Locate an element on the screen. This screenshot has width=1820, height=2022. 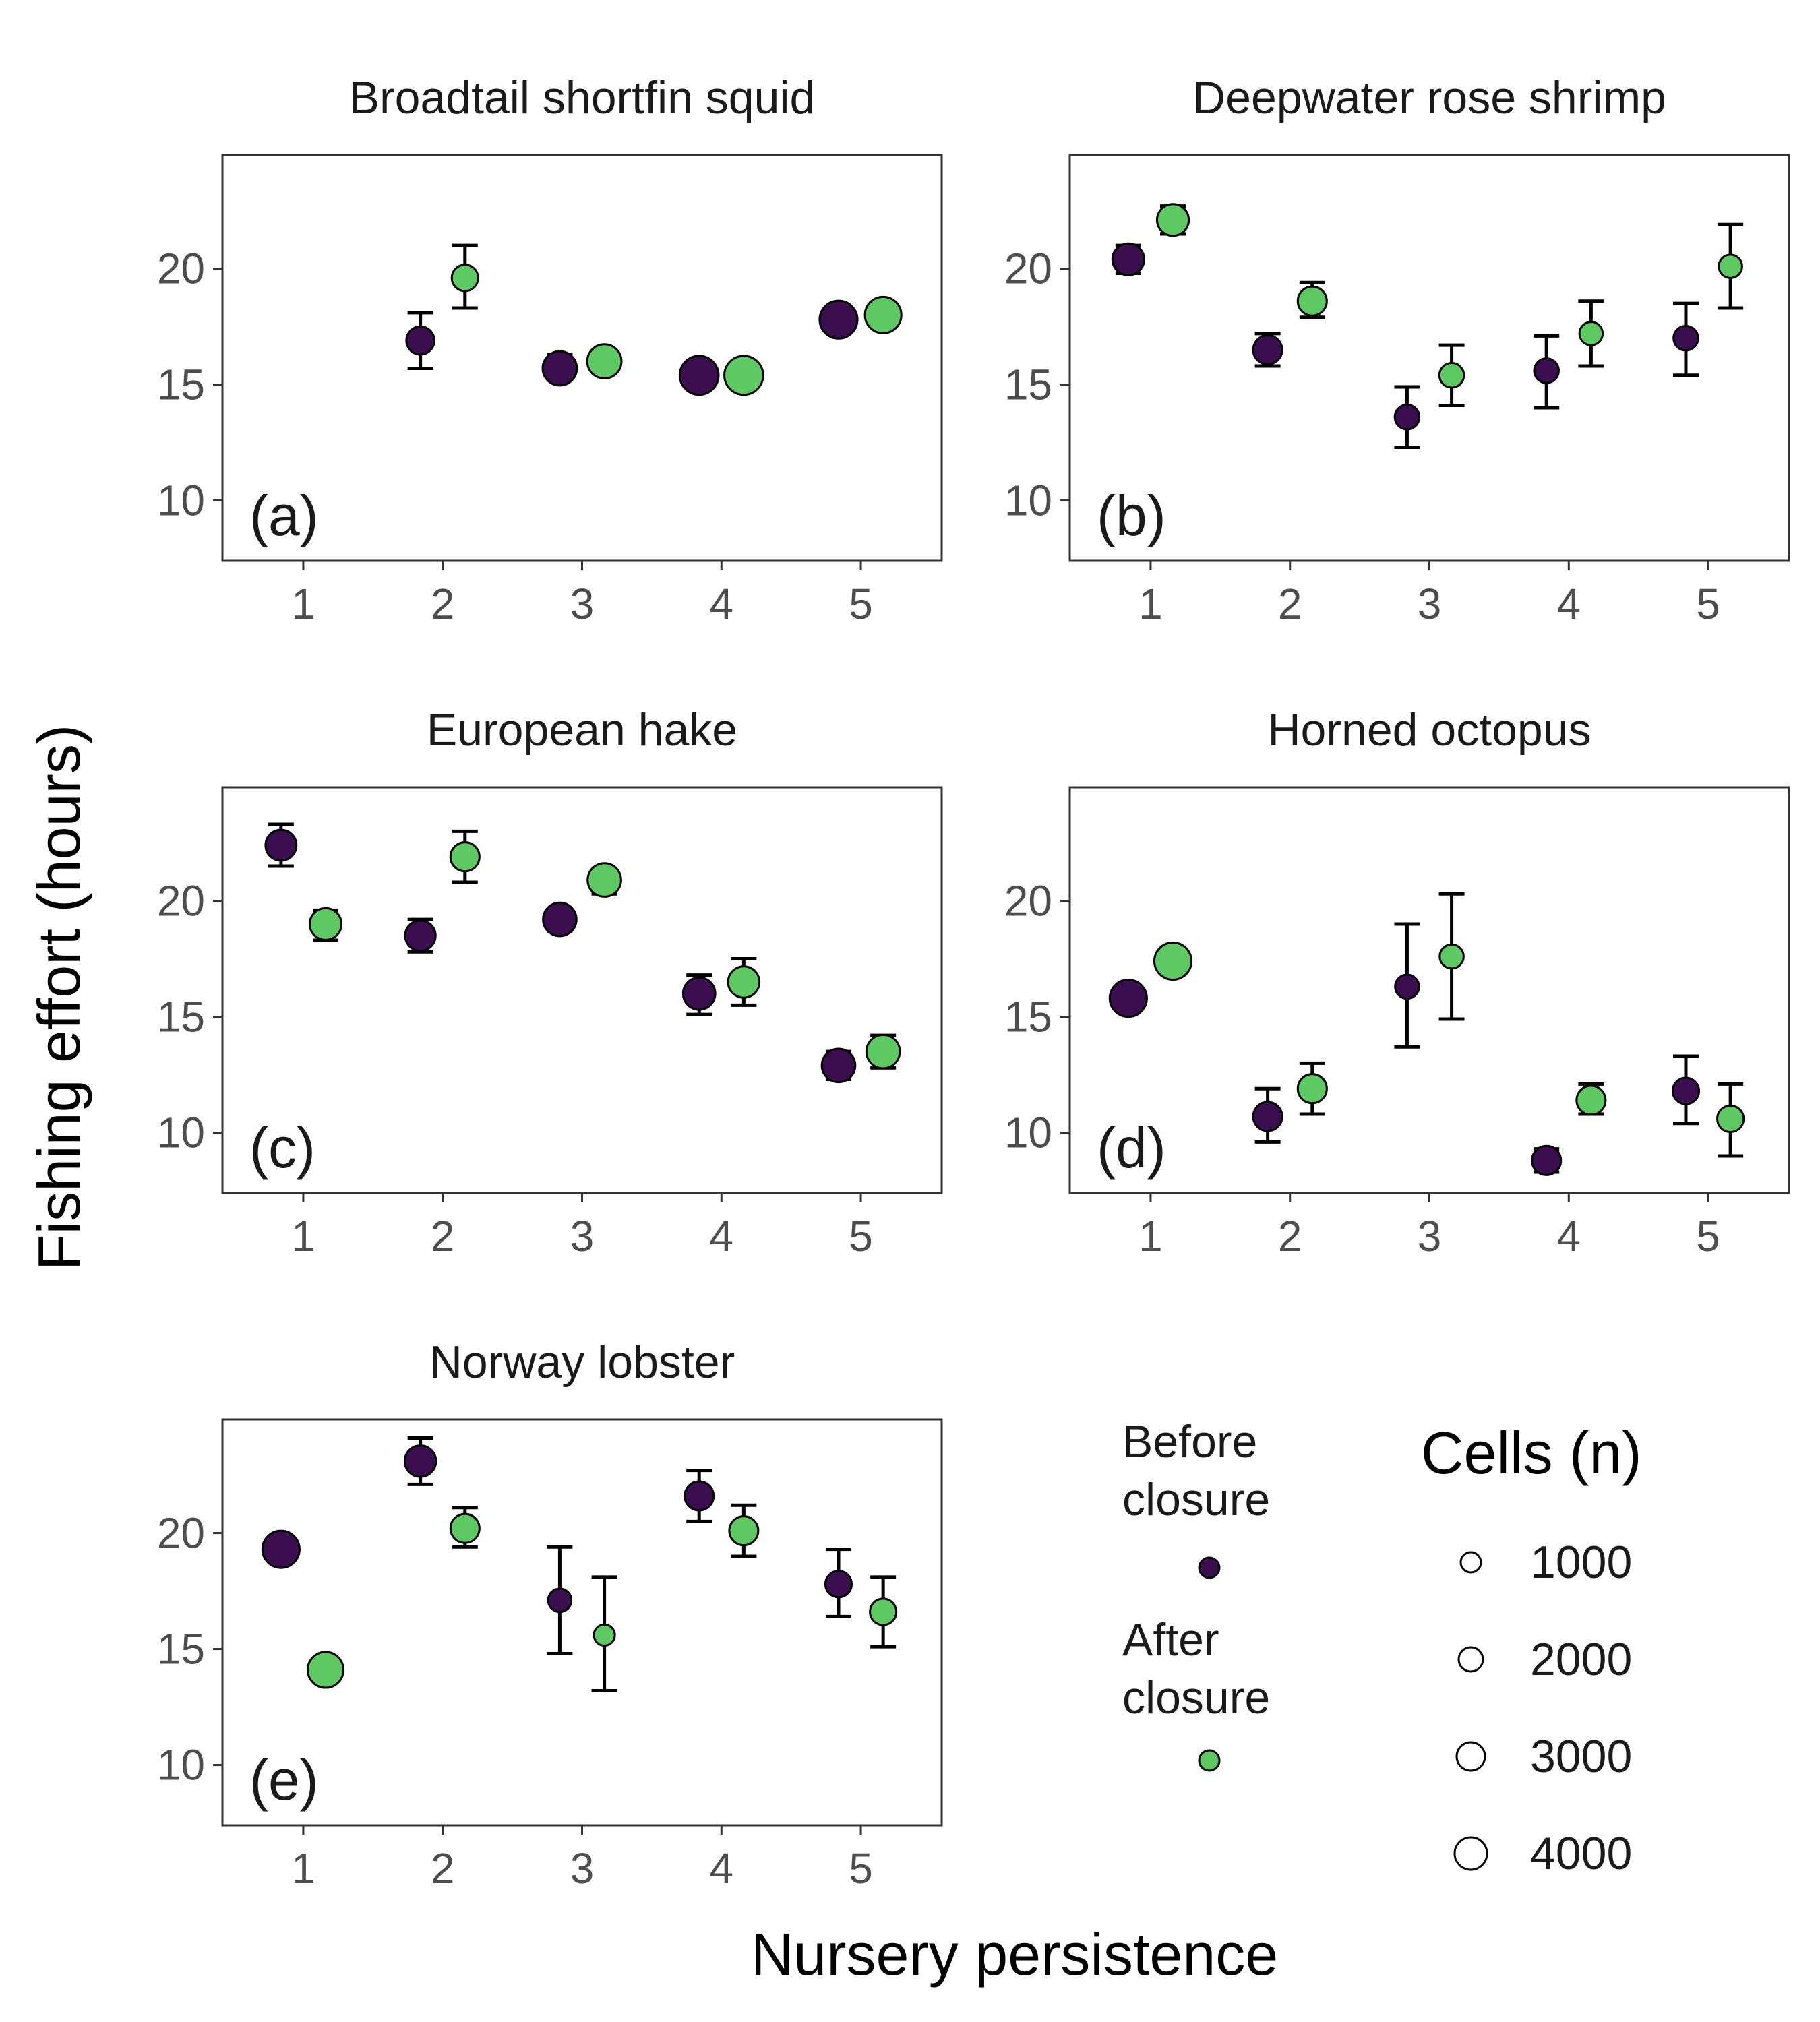
legend-size-4000-circle is located at coordinates (1471, 1854).